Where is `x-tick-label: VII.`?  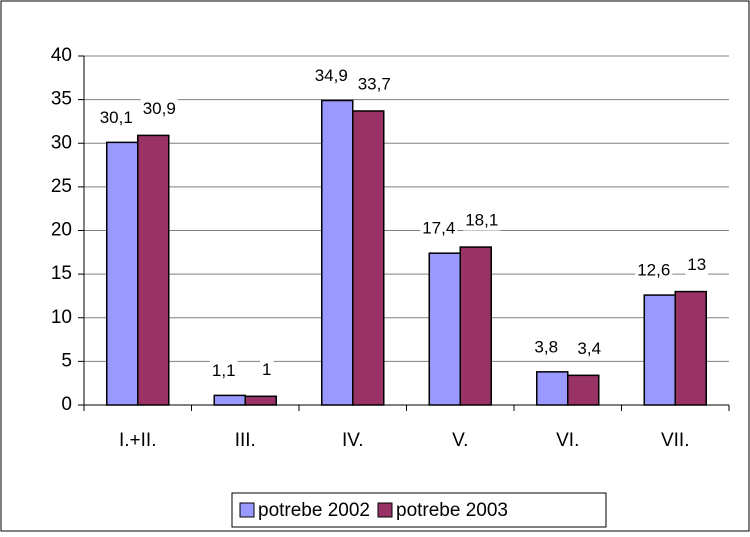
x-tick-label: VII. is located at coordinates (675, 440).